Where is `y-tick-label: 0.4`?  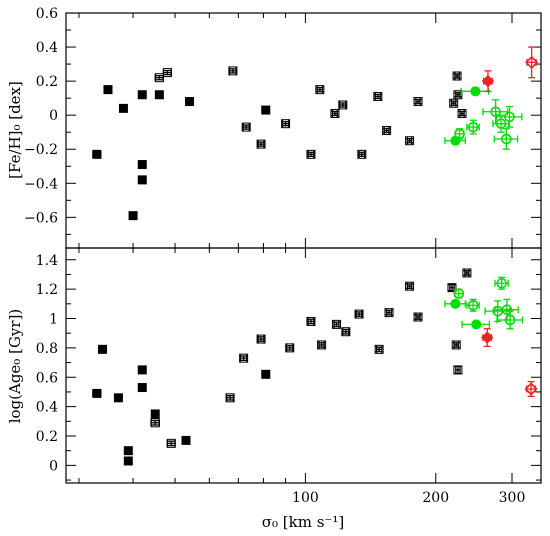
y-tick-label: 0.4 is located at coordinates (47, 48).